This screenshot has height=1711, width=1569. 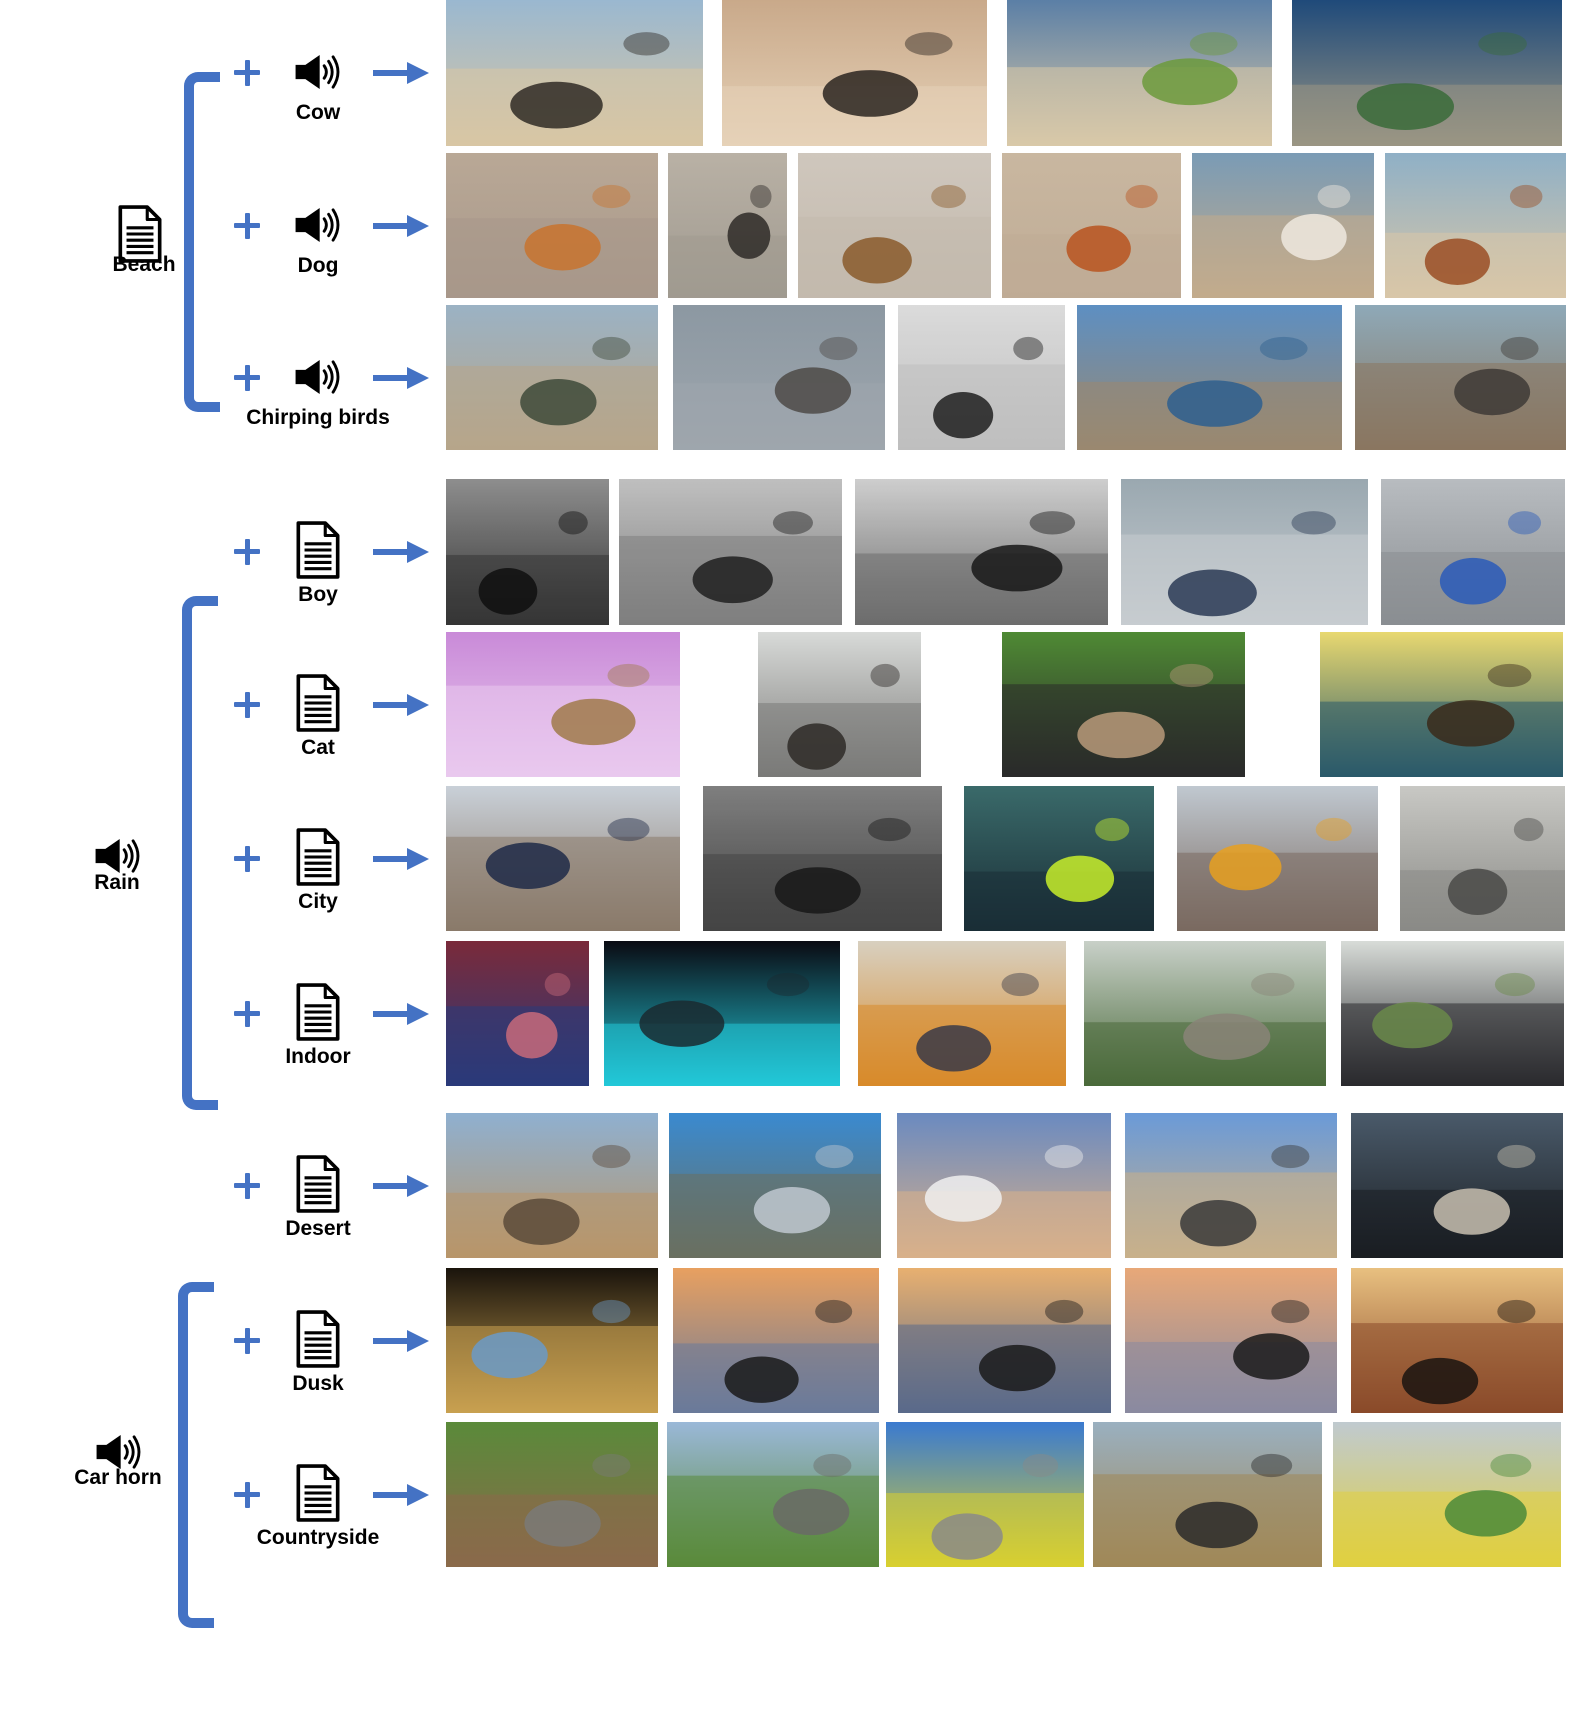 I want to click on result-image-hound-on-leash, so click(x=894, y=225).